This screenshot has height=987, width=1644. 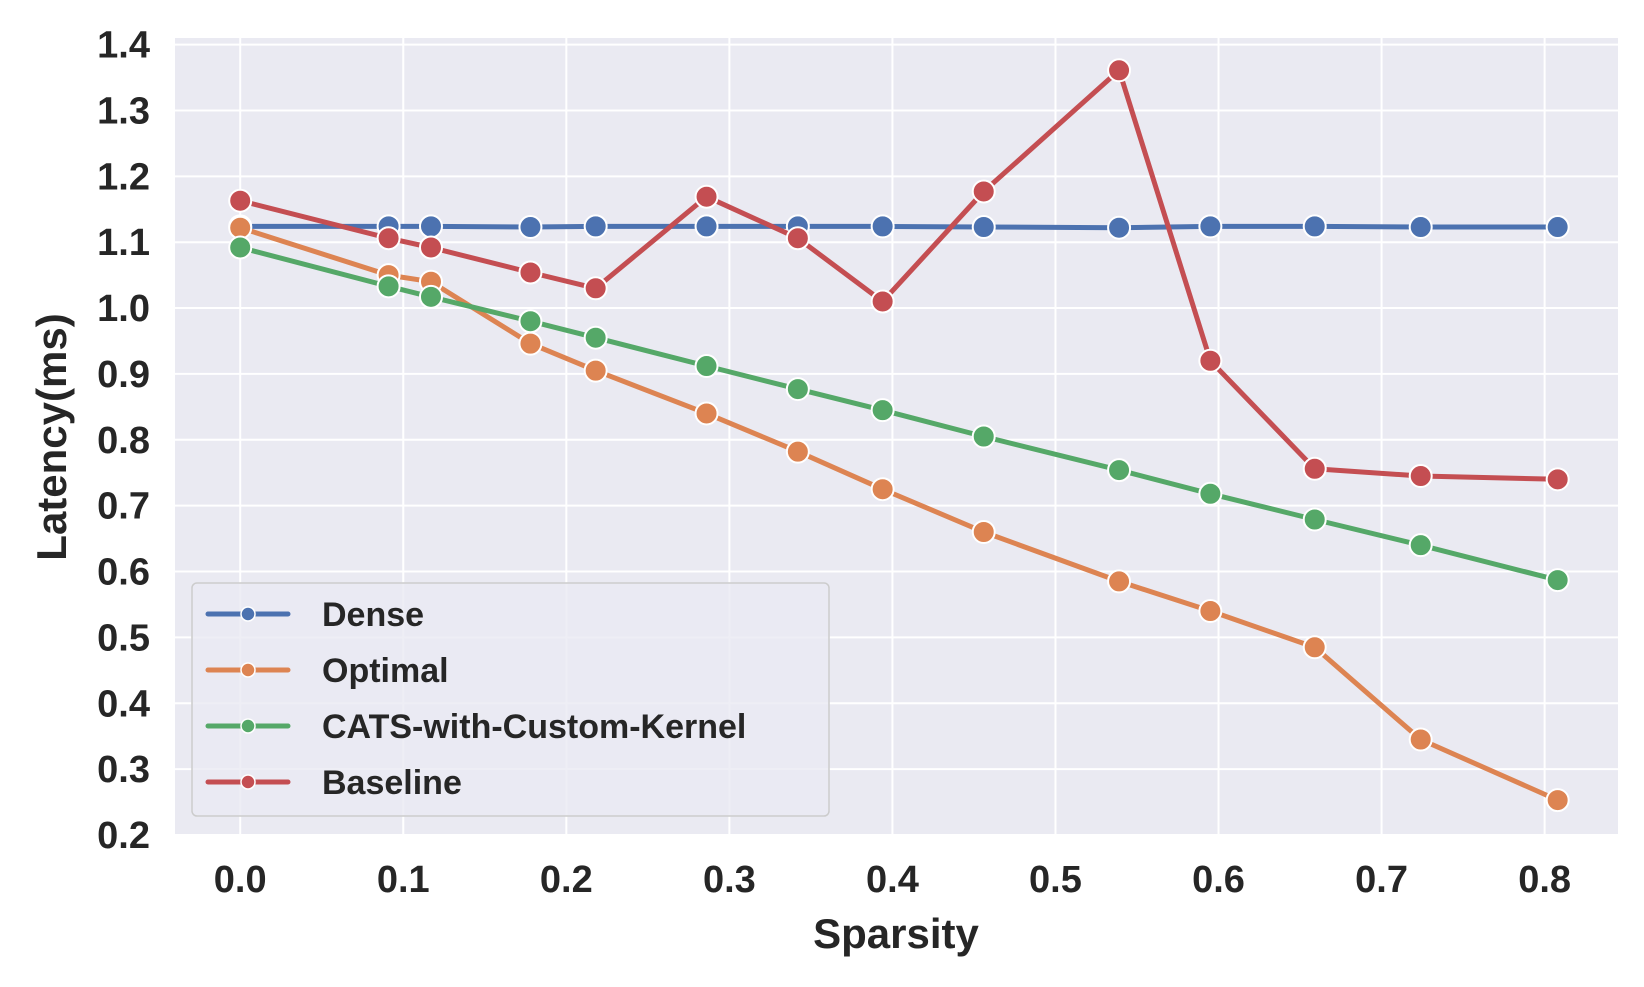 What do you see at coordinates (123, 111) in the screenshot?
I see `y-tick-label: 1.3` at bounding box center [123, 111].